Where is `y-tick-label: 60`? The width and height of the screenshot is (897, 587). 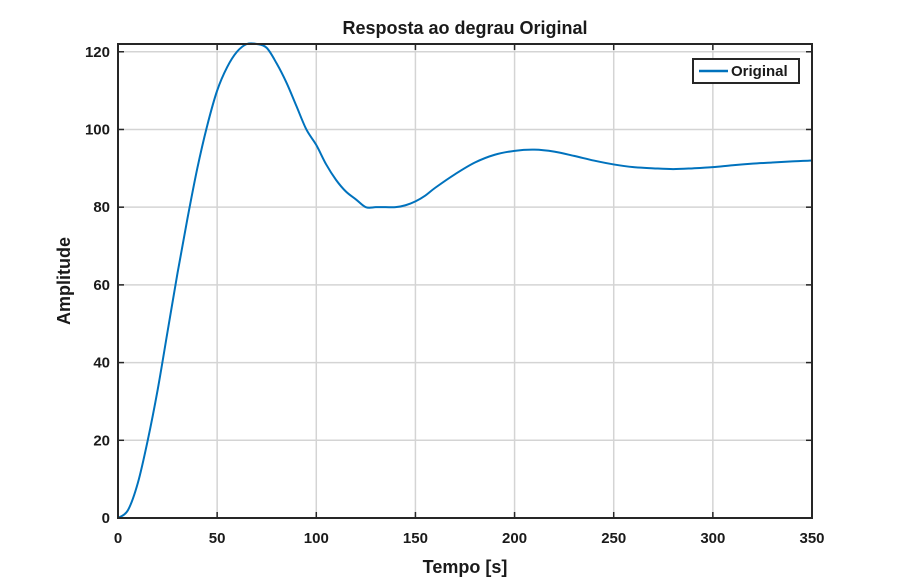
y-tick-label: 60 is located at coordinates (101, 285).